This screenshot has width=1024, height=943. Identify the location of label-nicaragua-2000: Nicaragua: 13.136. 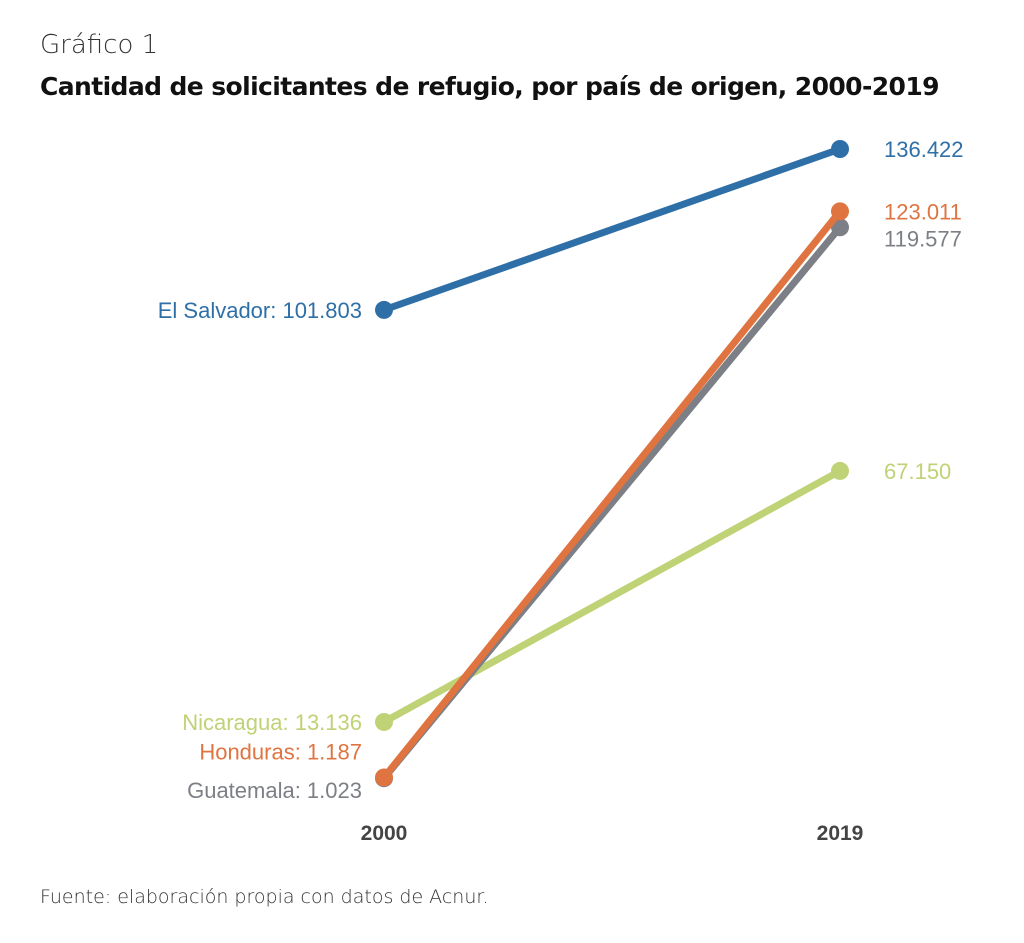
(272, 722).